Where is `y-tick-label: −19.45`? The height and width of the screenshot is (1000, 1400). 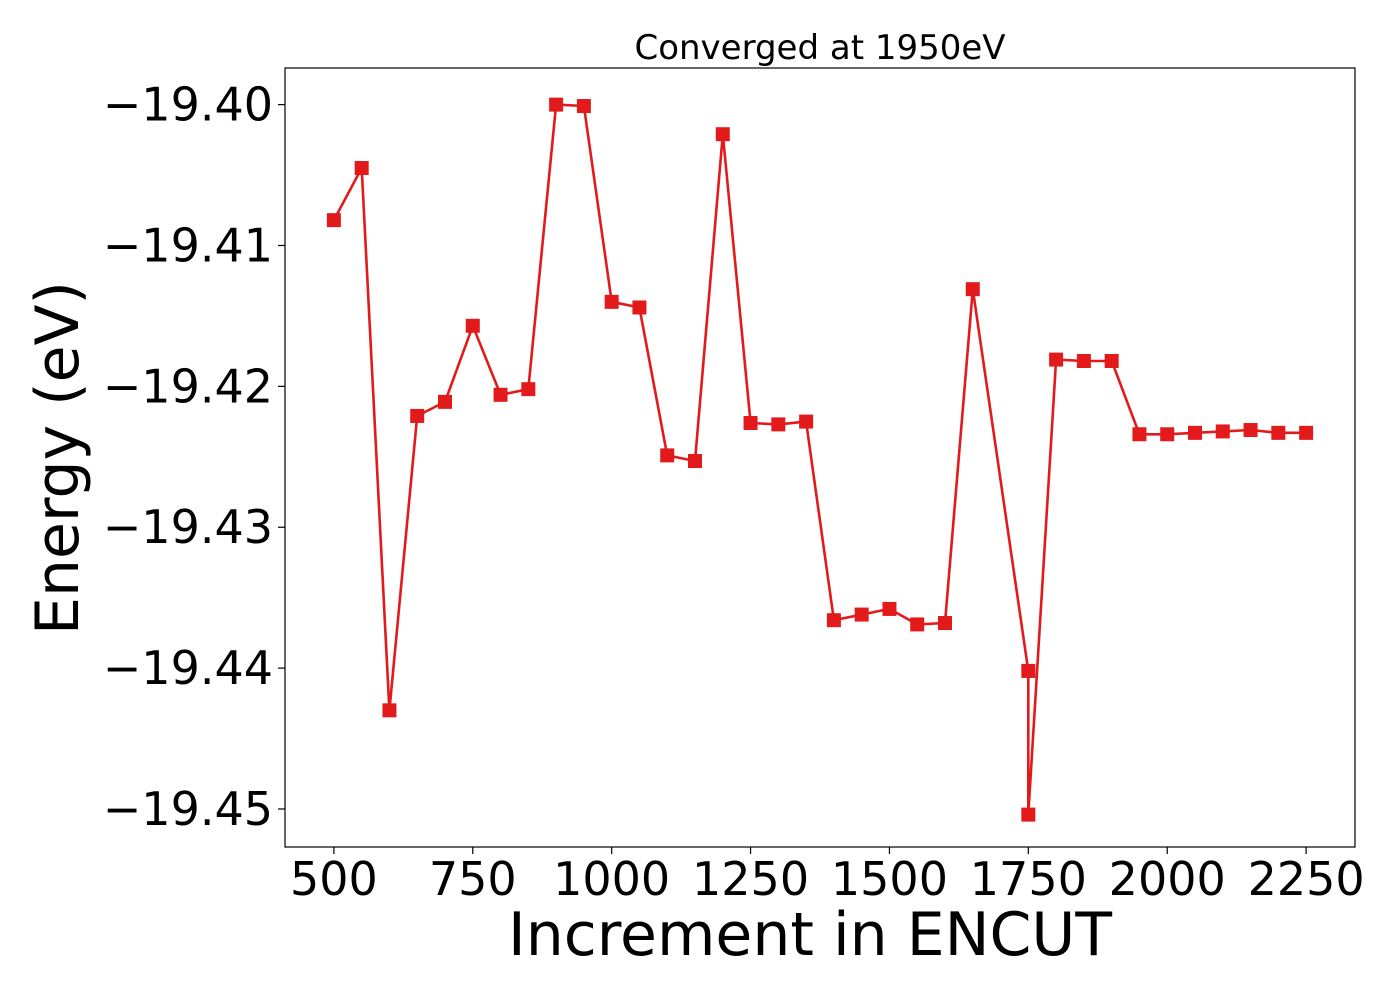
y-tick-label: −19.45 is located at coordinates (188, 809).